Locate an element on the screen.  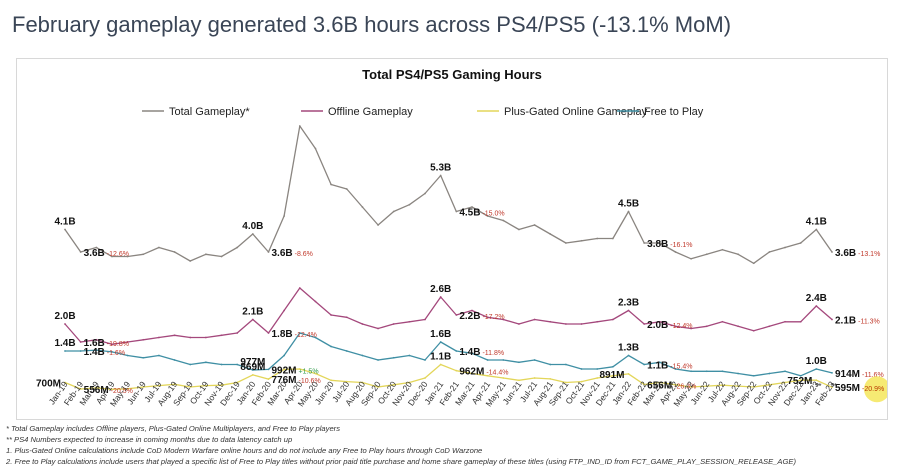
data-label: 962M -14.4% is located at coordinates (483, 372).